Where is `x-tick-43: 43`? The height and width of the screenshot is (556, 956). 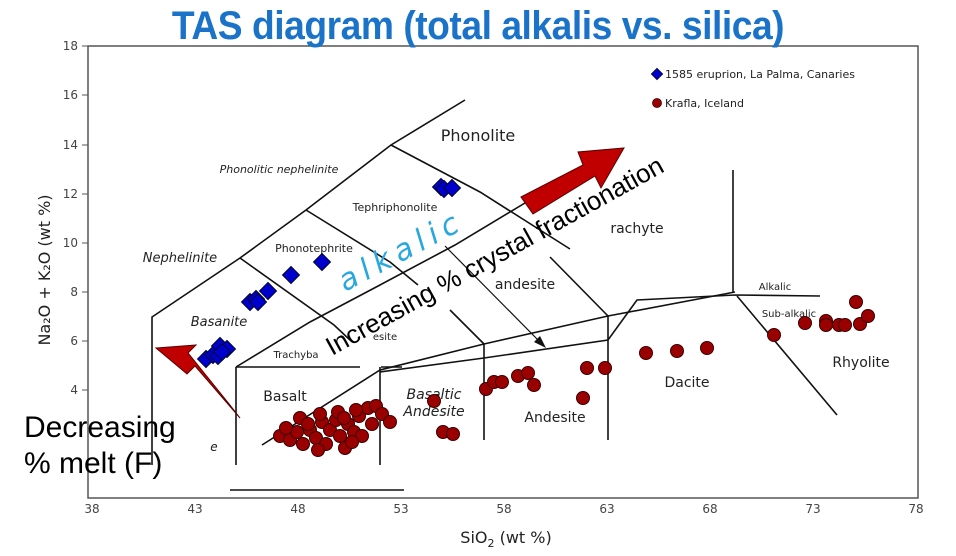
x-tick-43: 43 is located at coordinates (194, 509).